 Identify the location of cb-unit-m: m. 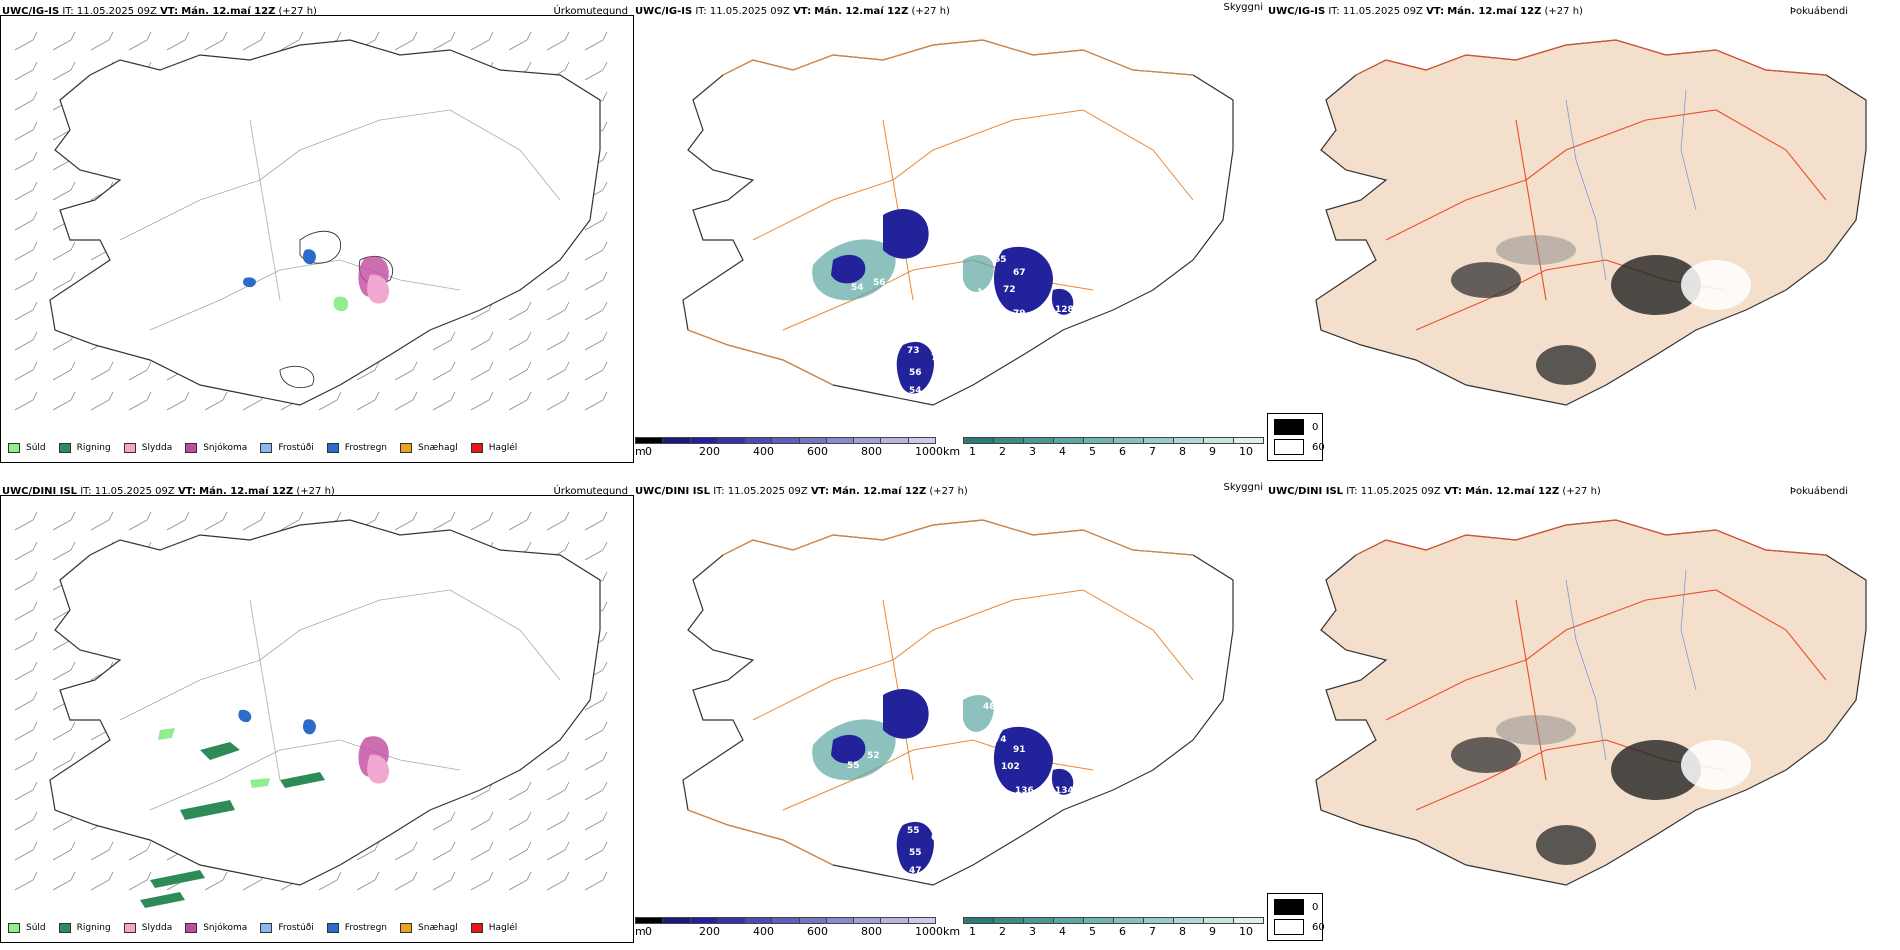
(640, 451).